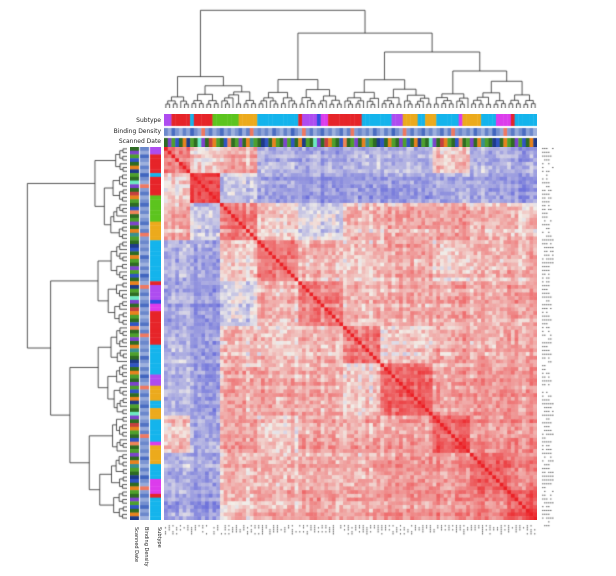 This screenshot has width=616, height=576. What do you see at coordinates (350, 130) in the screenshot?
I see `column-annotation-bars` at bounding box center [350, 130].